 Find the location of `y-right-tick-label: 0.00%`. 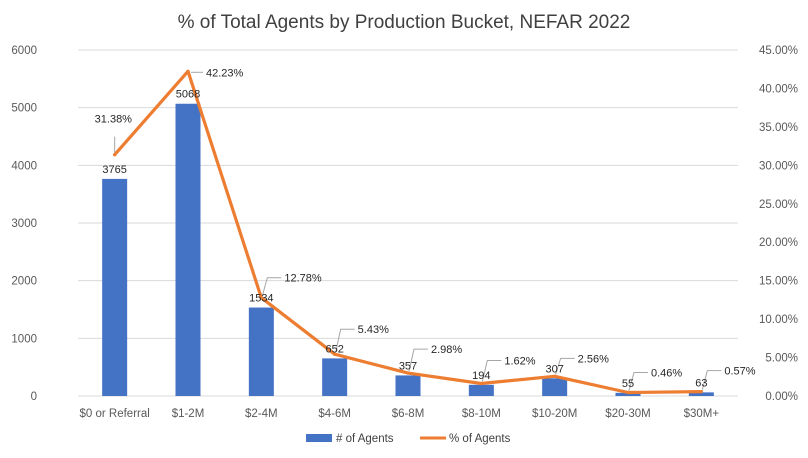

y-right-tick-label: 0.00% is located at coordinates (781, 397).